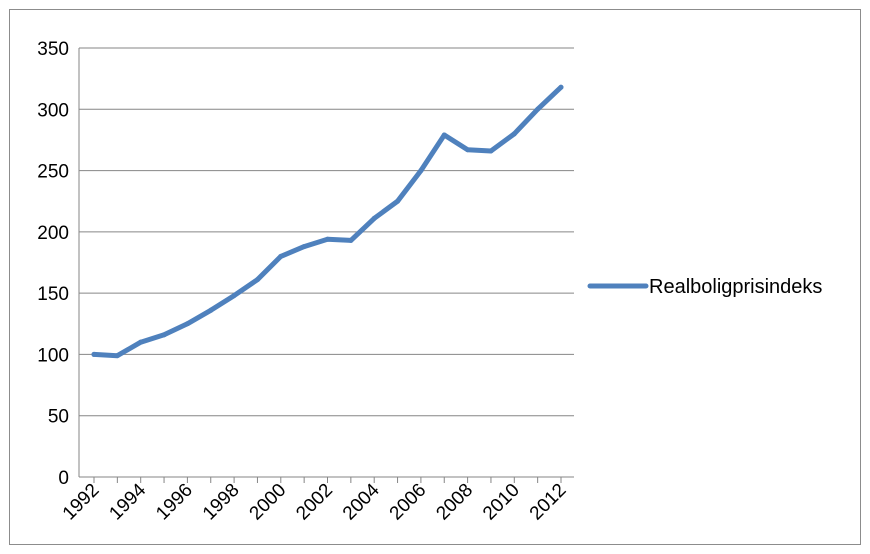  I want to click on y-tick-labels: 0 50 100 150 200 250 300 350, so click(53, 264).